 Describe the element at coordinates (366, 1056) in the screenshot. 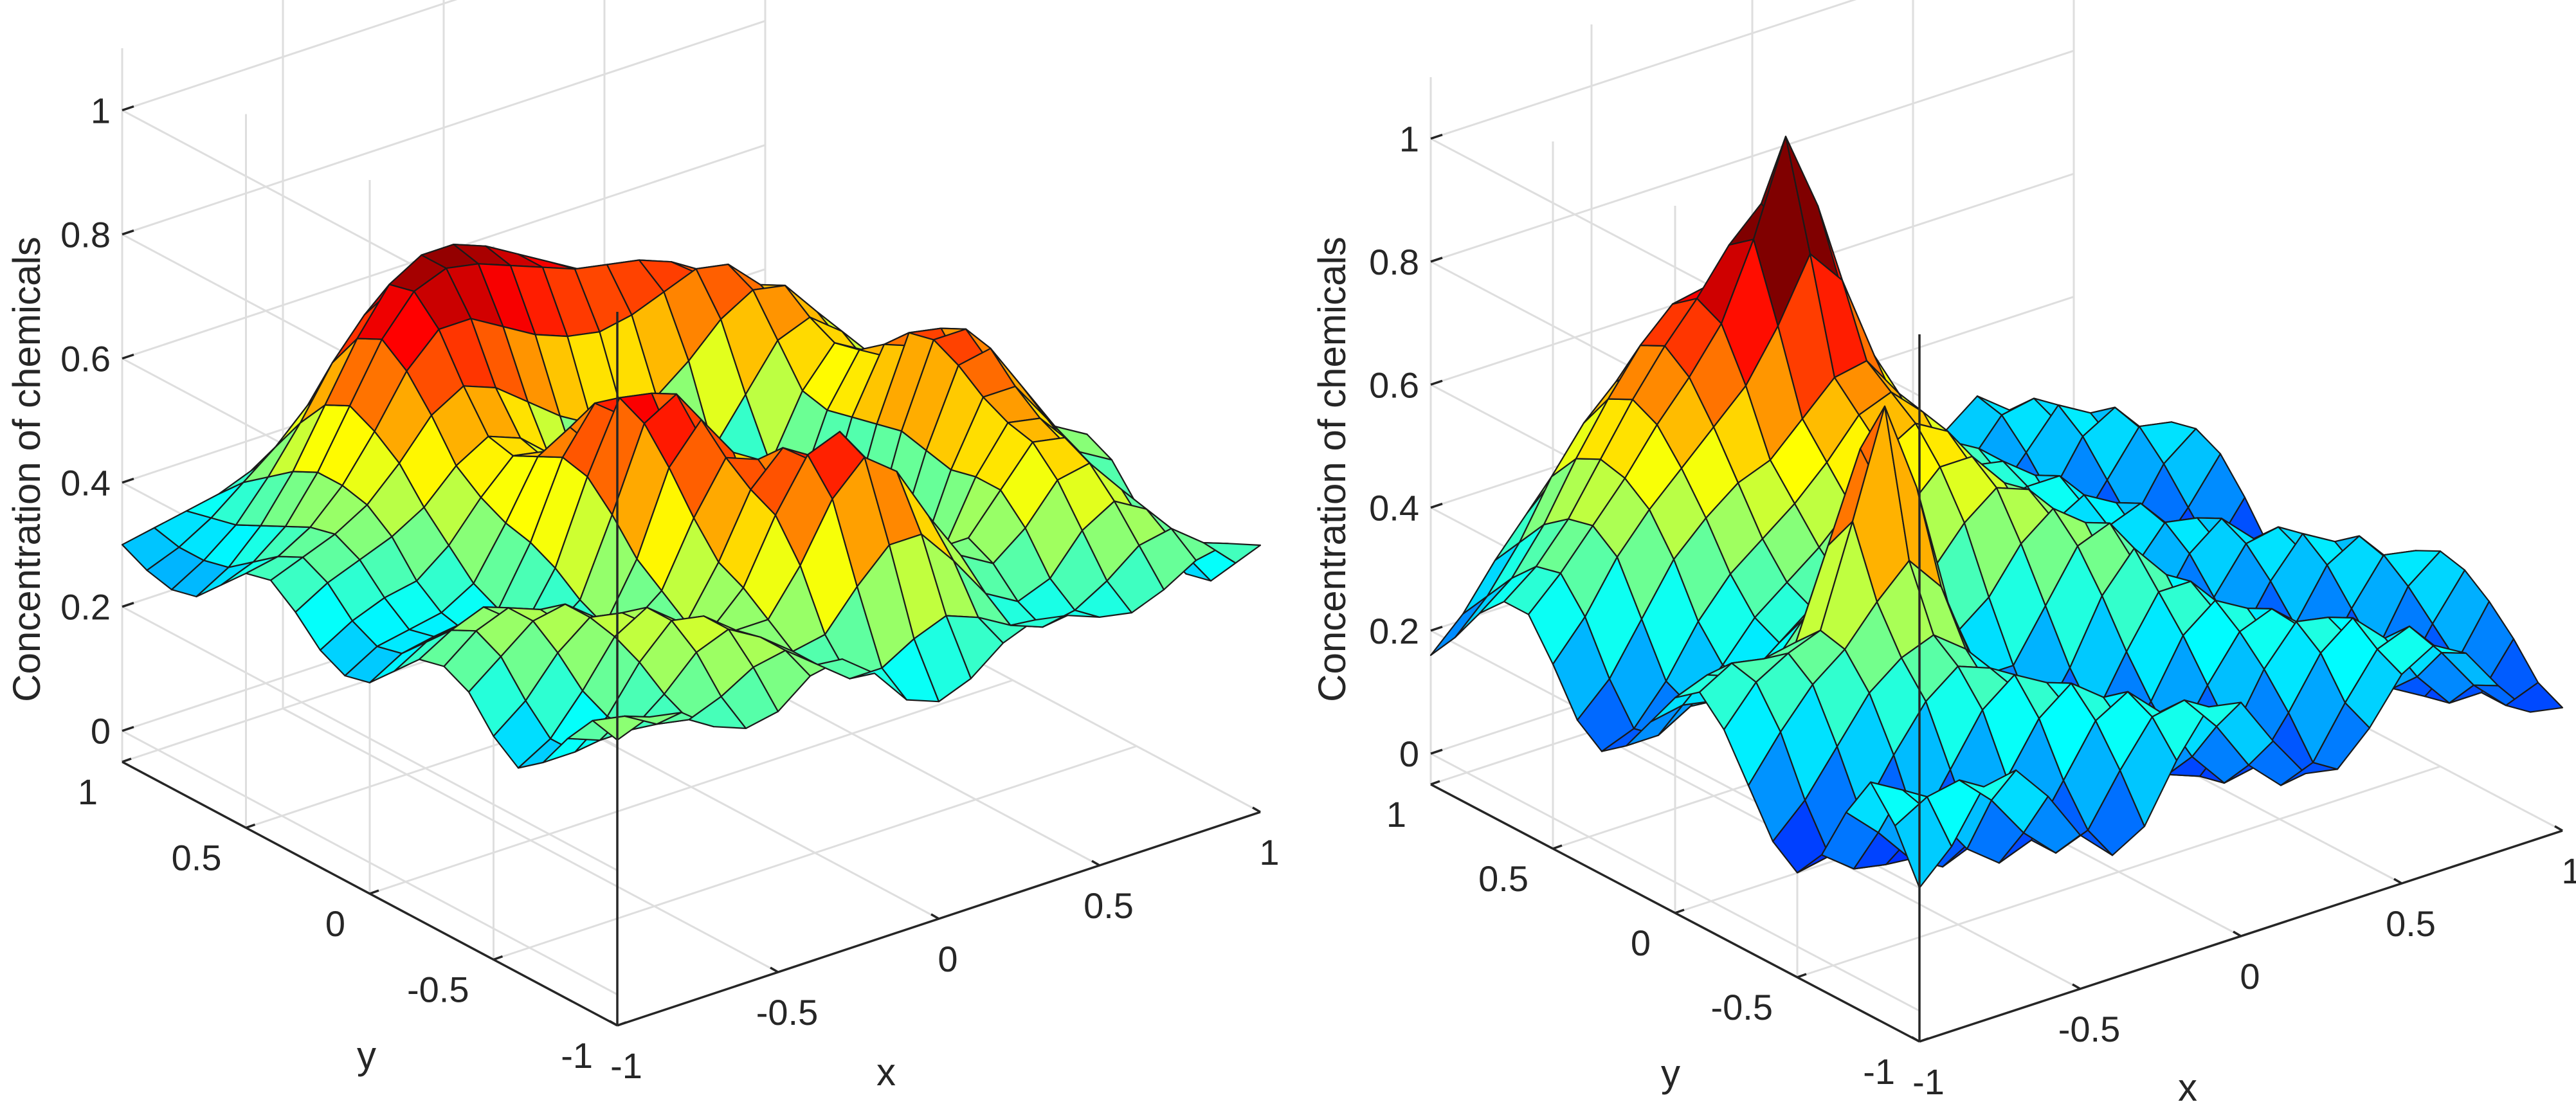

I see `left-y-axis-label: y` at that location.